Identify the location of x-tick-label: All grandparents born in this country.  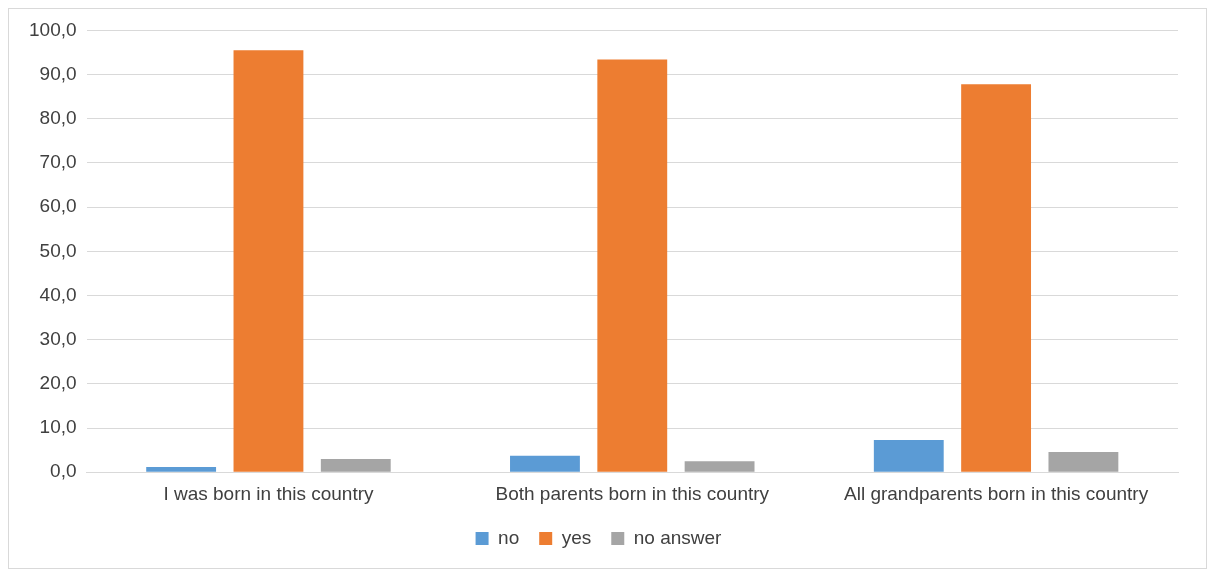
(996, 493).